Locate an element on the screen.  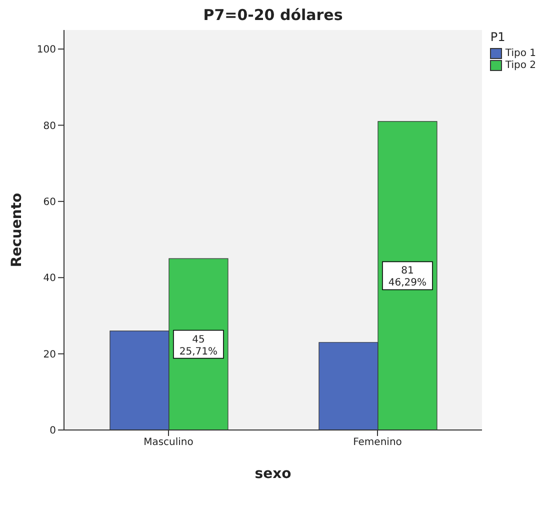
y-tick-label: 40 is located at coordinates (49, 278).